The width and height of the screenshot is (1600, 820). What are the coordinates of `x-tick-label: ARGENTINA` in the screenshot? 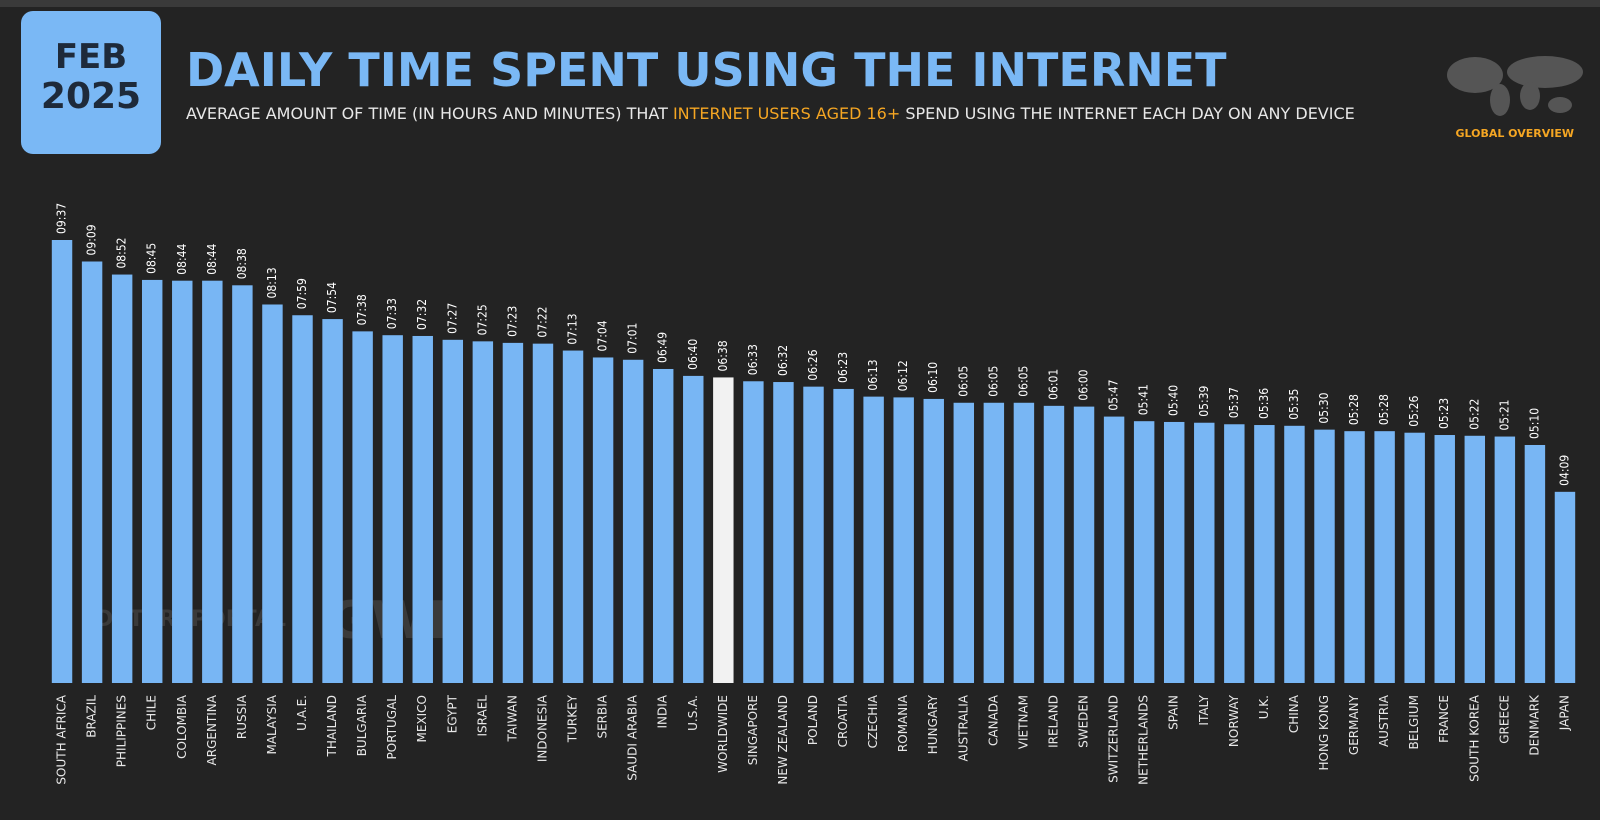 It's located at (212, 729).